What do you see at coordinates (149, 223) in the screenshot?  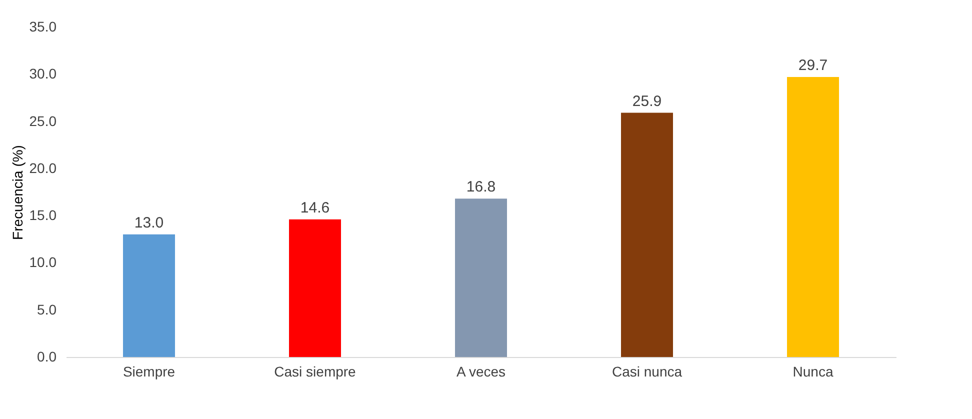 I see `data-label: 13.0` at bounding box center [149, 223].